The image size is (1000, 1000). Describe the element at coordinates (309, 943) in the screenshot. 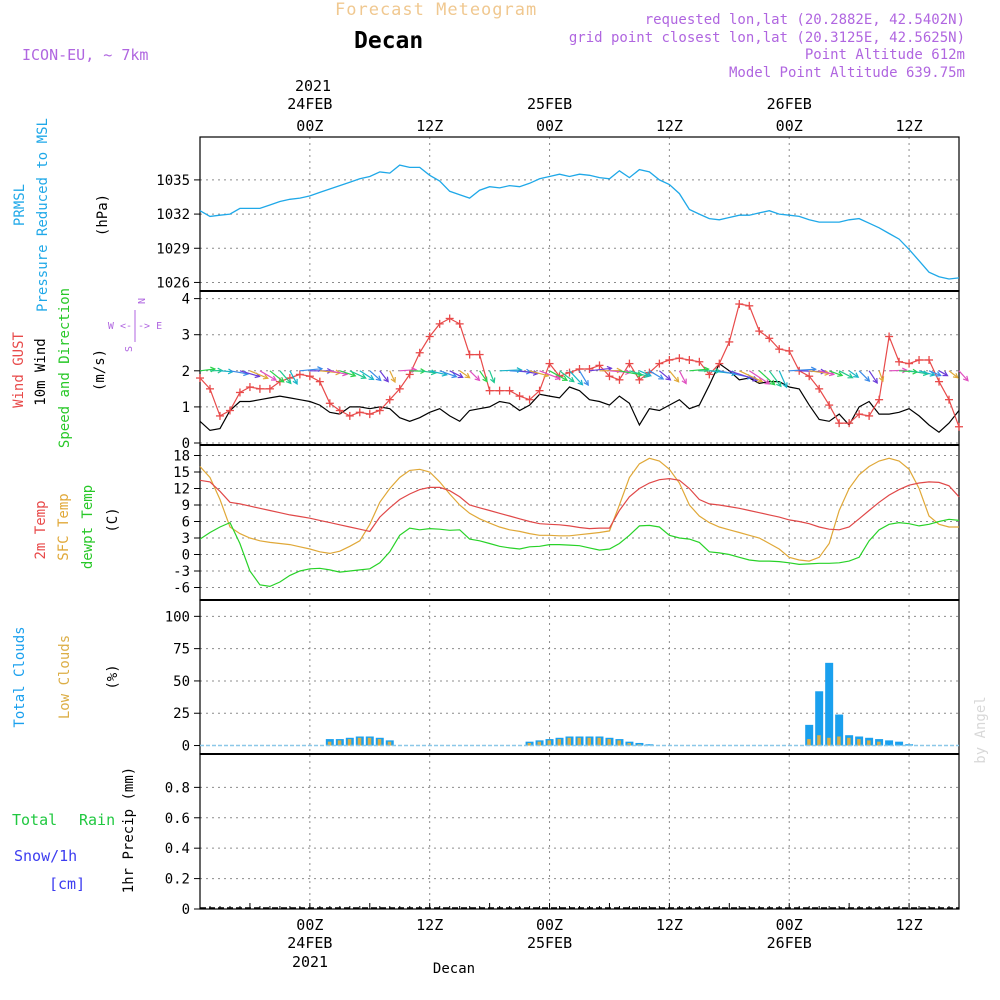

I see `bottom-date-label: 24FEB` at that location.